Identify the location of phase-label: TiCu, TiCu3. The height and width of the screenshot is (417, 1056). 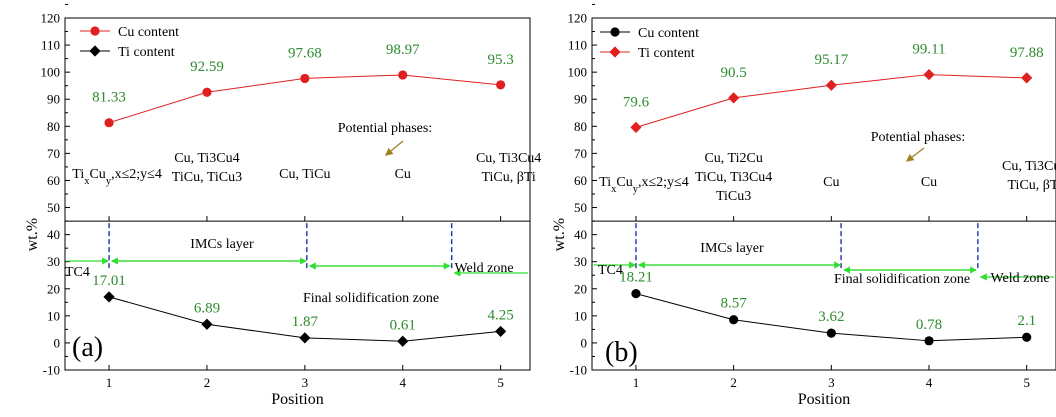
(207, 177).